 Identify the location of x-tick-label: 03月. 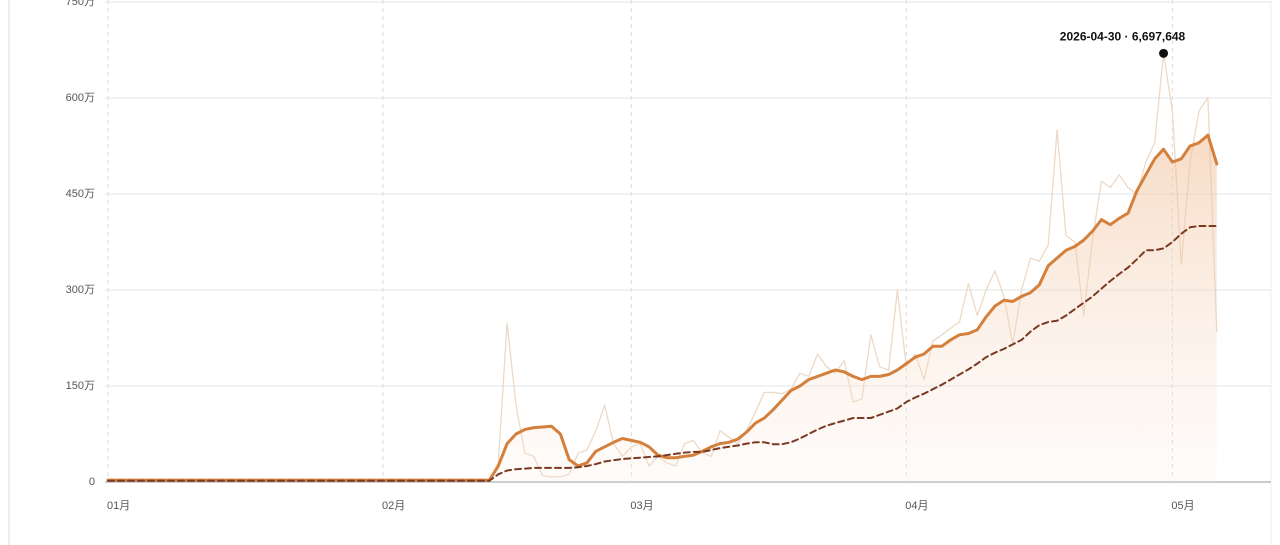
(641, 506).